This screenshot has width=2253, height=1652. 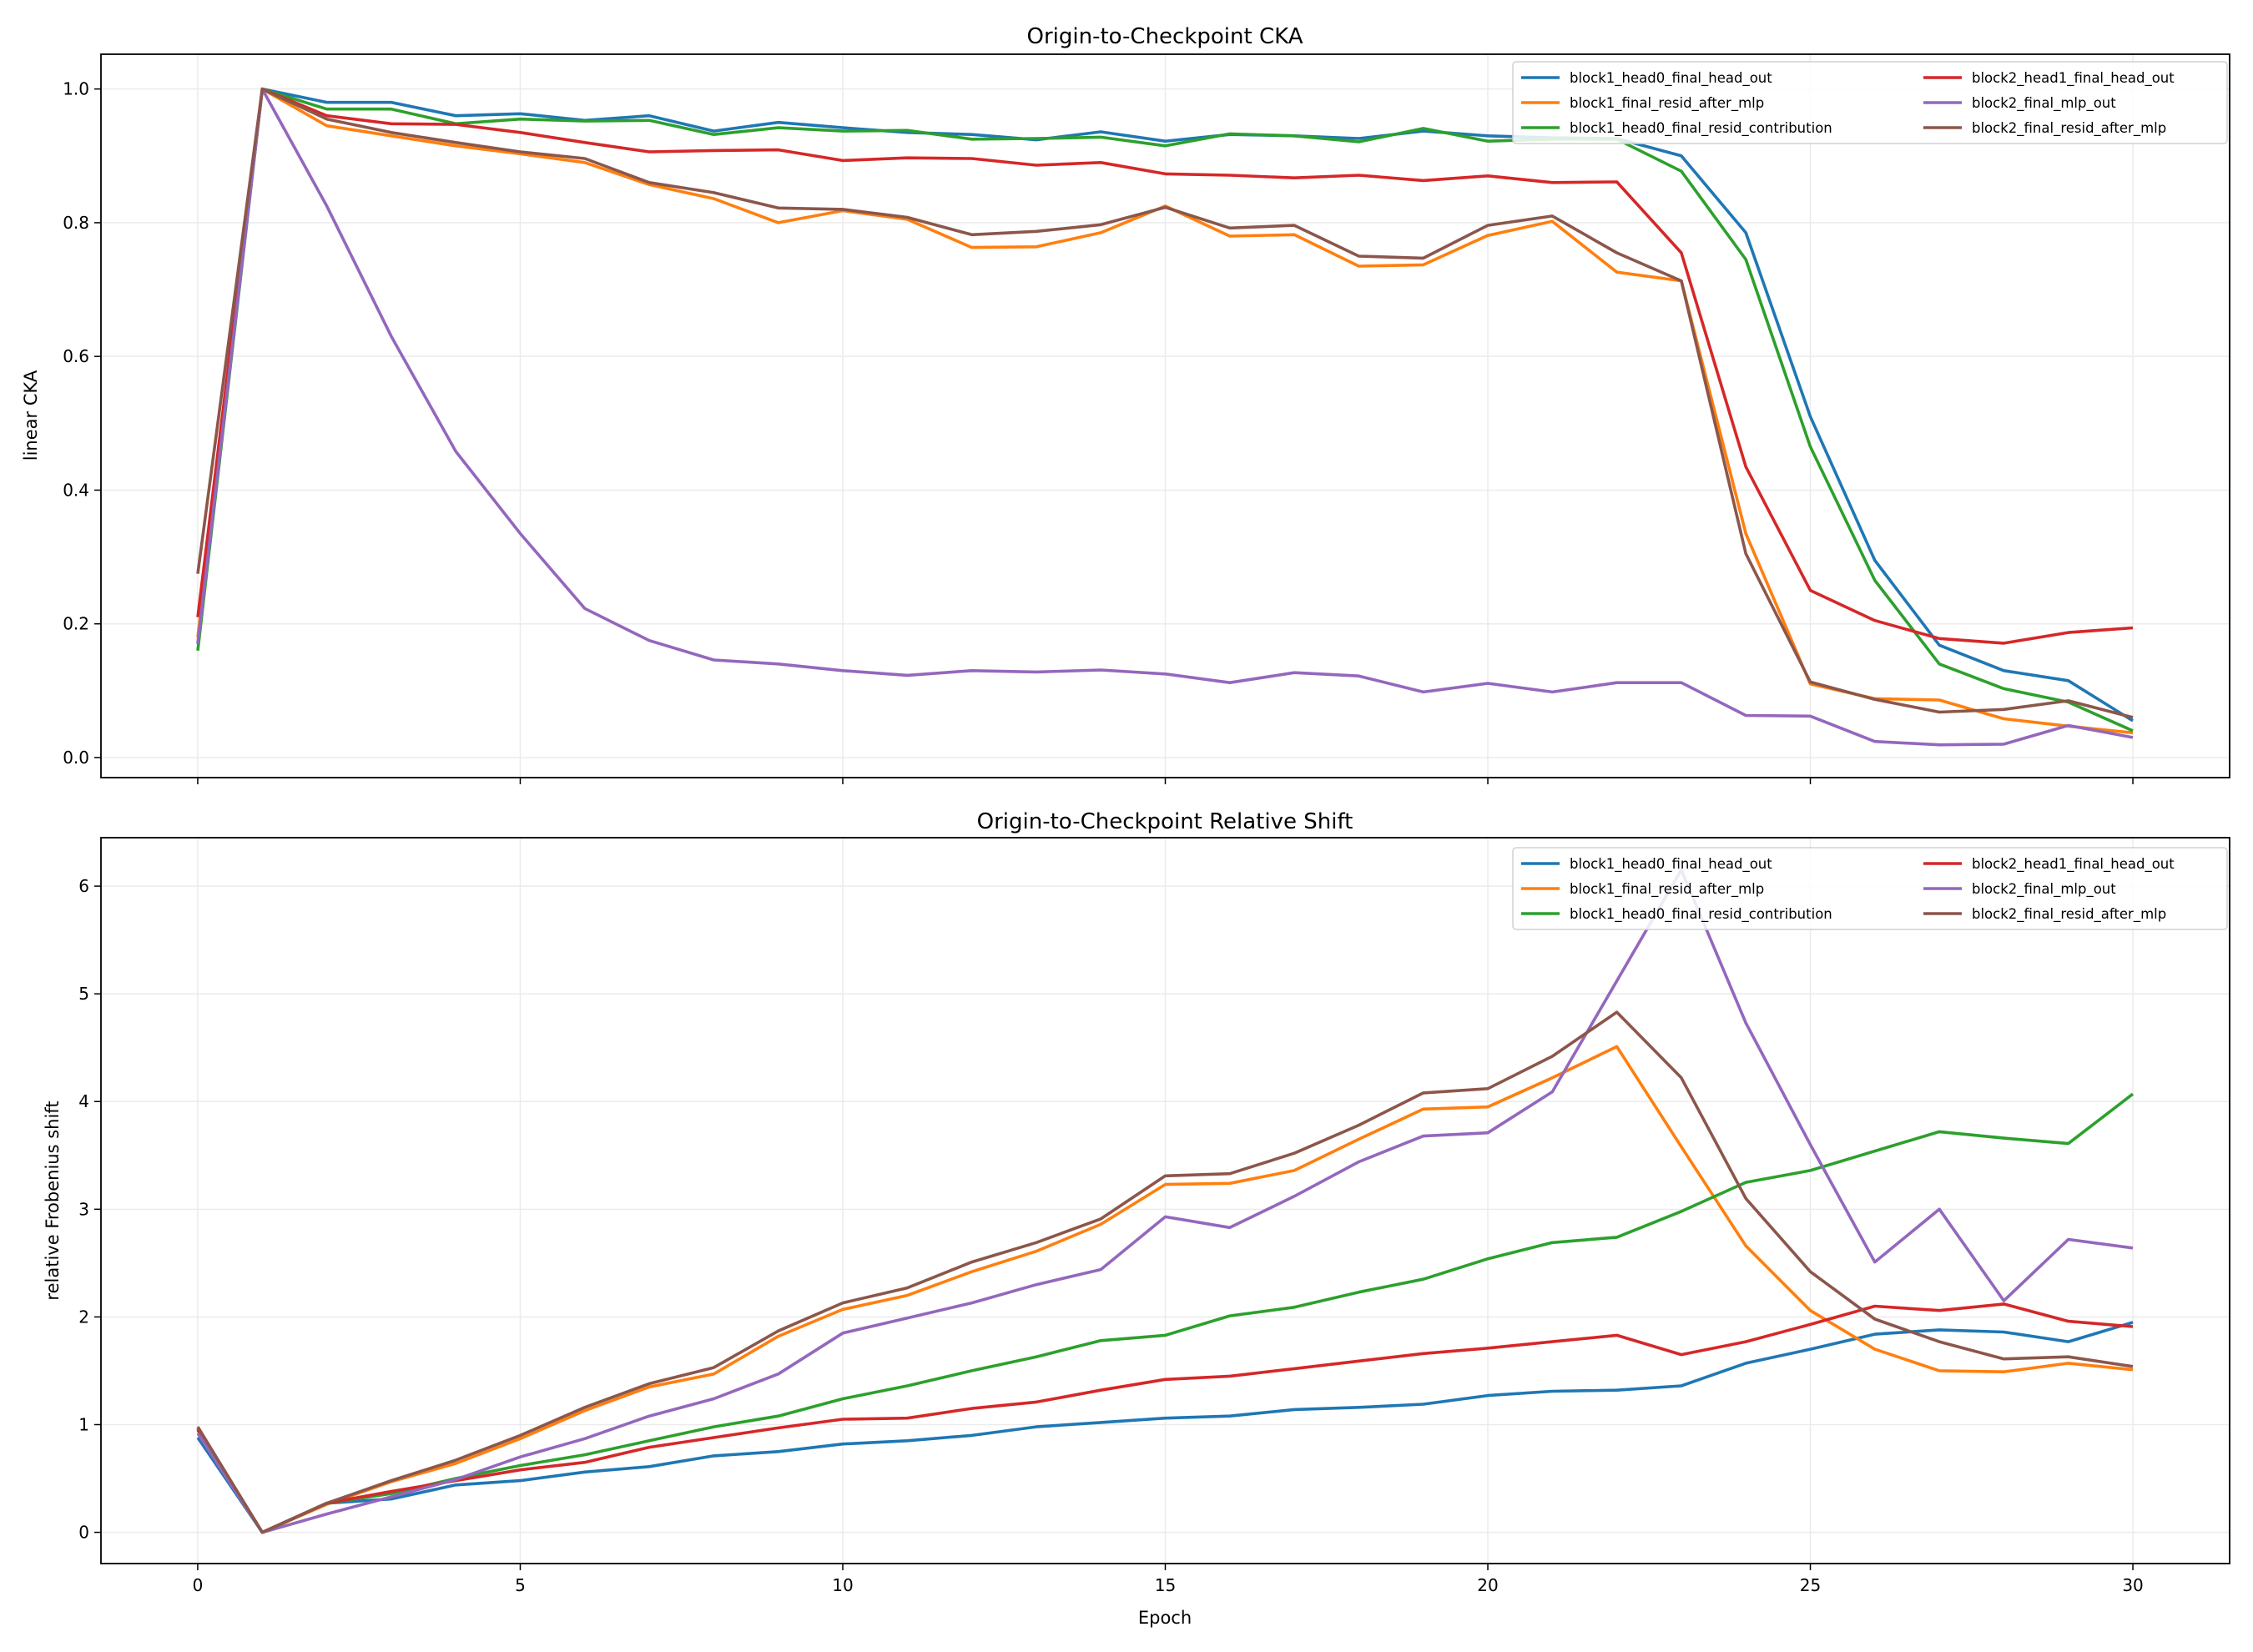 I want to click on shift-legend-label: block2_final_mlp_out, so click(x=2044, y=889).